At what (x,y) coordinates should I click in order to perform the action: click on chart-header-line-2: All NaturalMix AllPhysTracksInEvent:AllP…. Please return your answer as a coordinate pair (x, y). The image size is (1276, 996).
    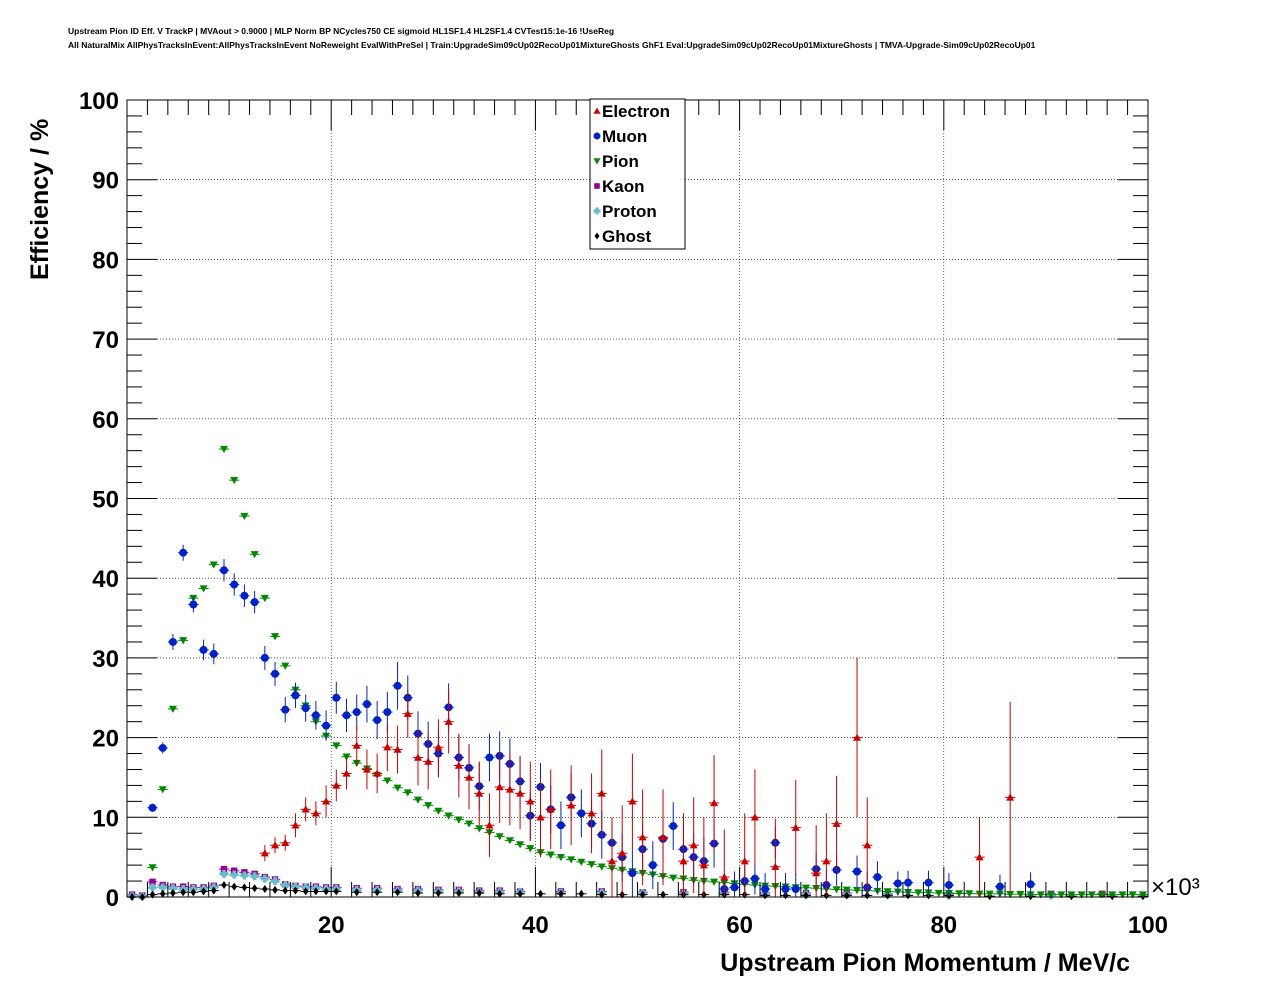
    Looking at the image, I should click on (552, 45).